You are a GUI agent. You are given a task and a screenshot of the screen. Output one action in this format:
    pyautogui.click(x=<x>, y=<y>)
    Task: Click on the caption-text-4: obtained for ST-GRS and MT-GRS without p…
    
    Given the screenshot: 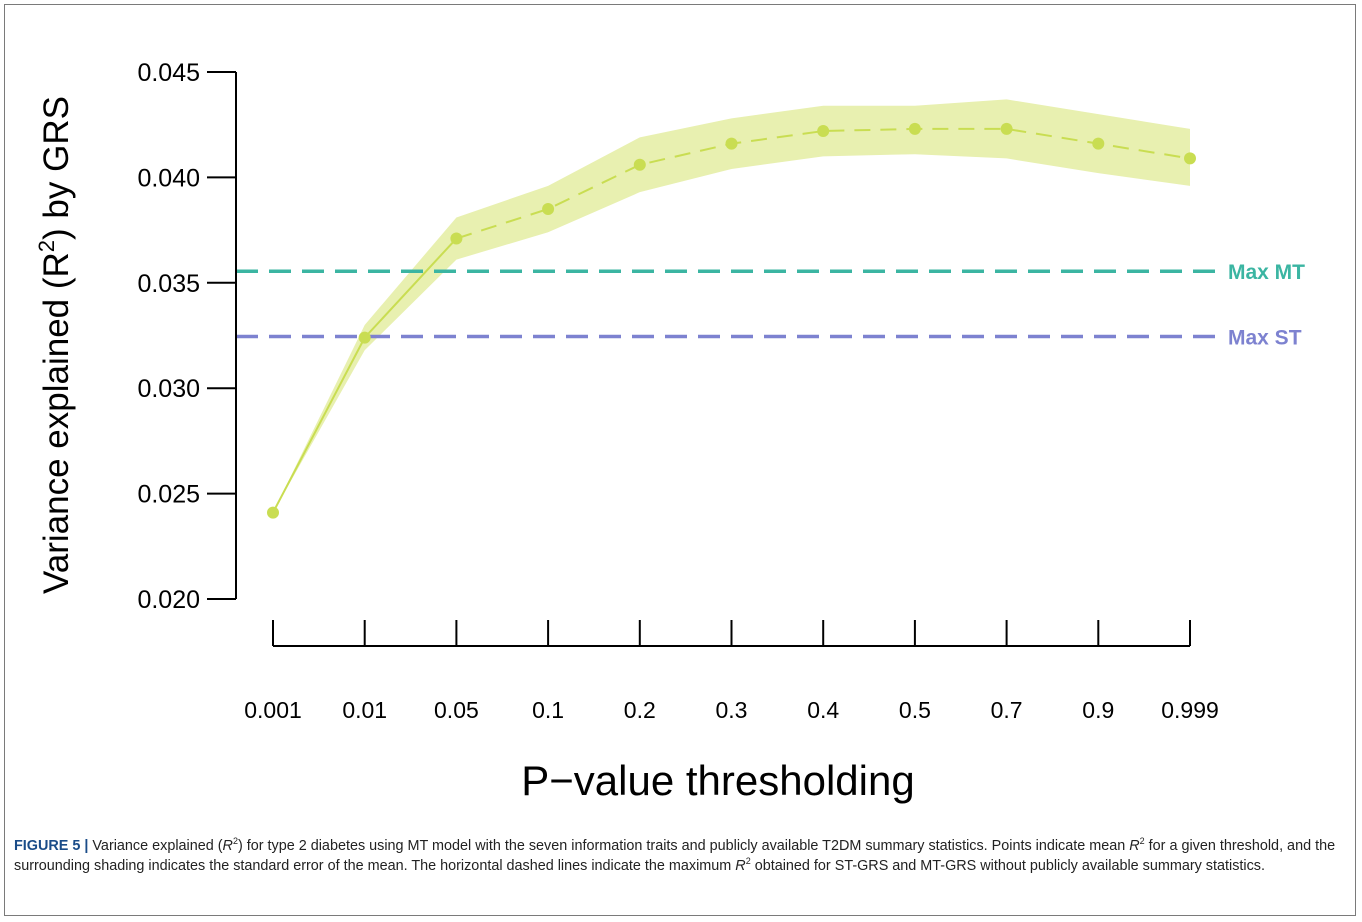 What is the action you would take?
    pyautogui.click(x=1007, y=866)
    